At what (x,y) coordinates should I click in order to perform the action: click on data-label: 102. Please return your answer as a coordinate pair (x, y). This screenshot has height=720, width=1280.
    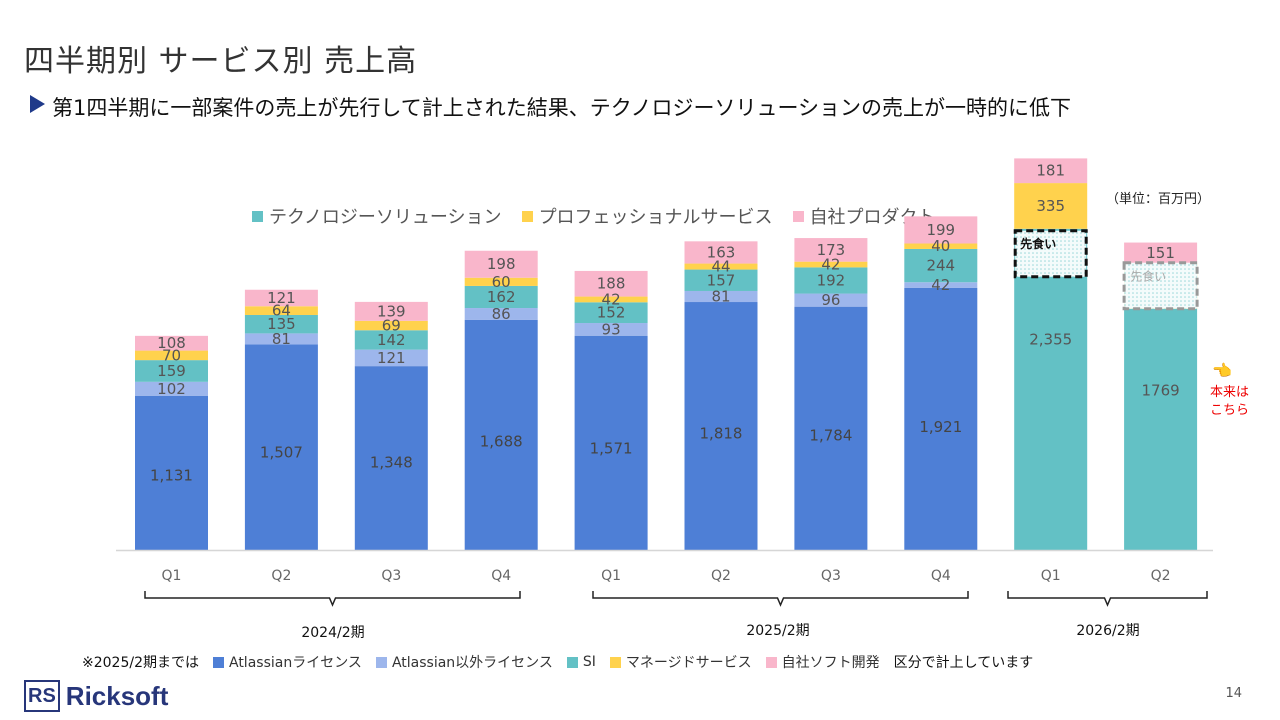
    Looking at the image, I should click on (171, 389).